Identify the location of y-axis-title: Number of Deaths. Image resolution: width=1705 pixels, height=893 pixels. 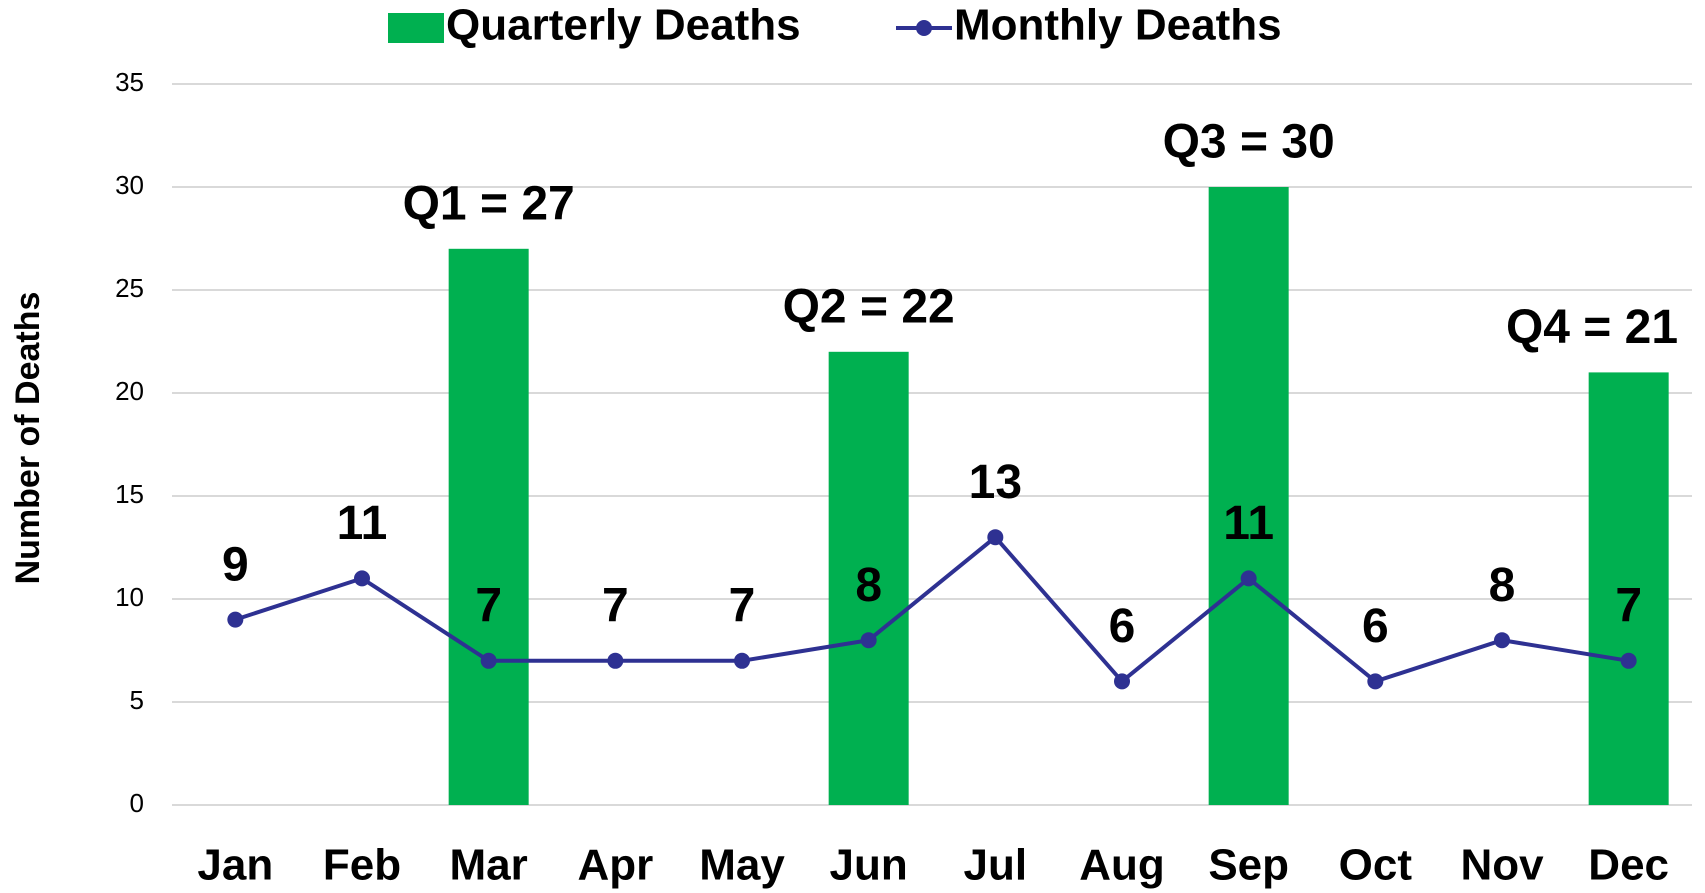
(28, 438).